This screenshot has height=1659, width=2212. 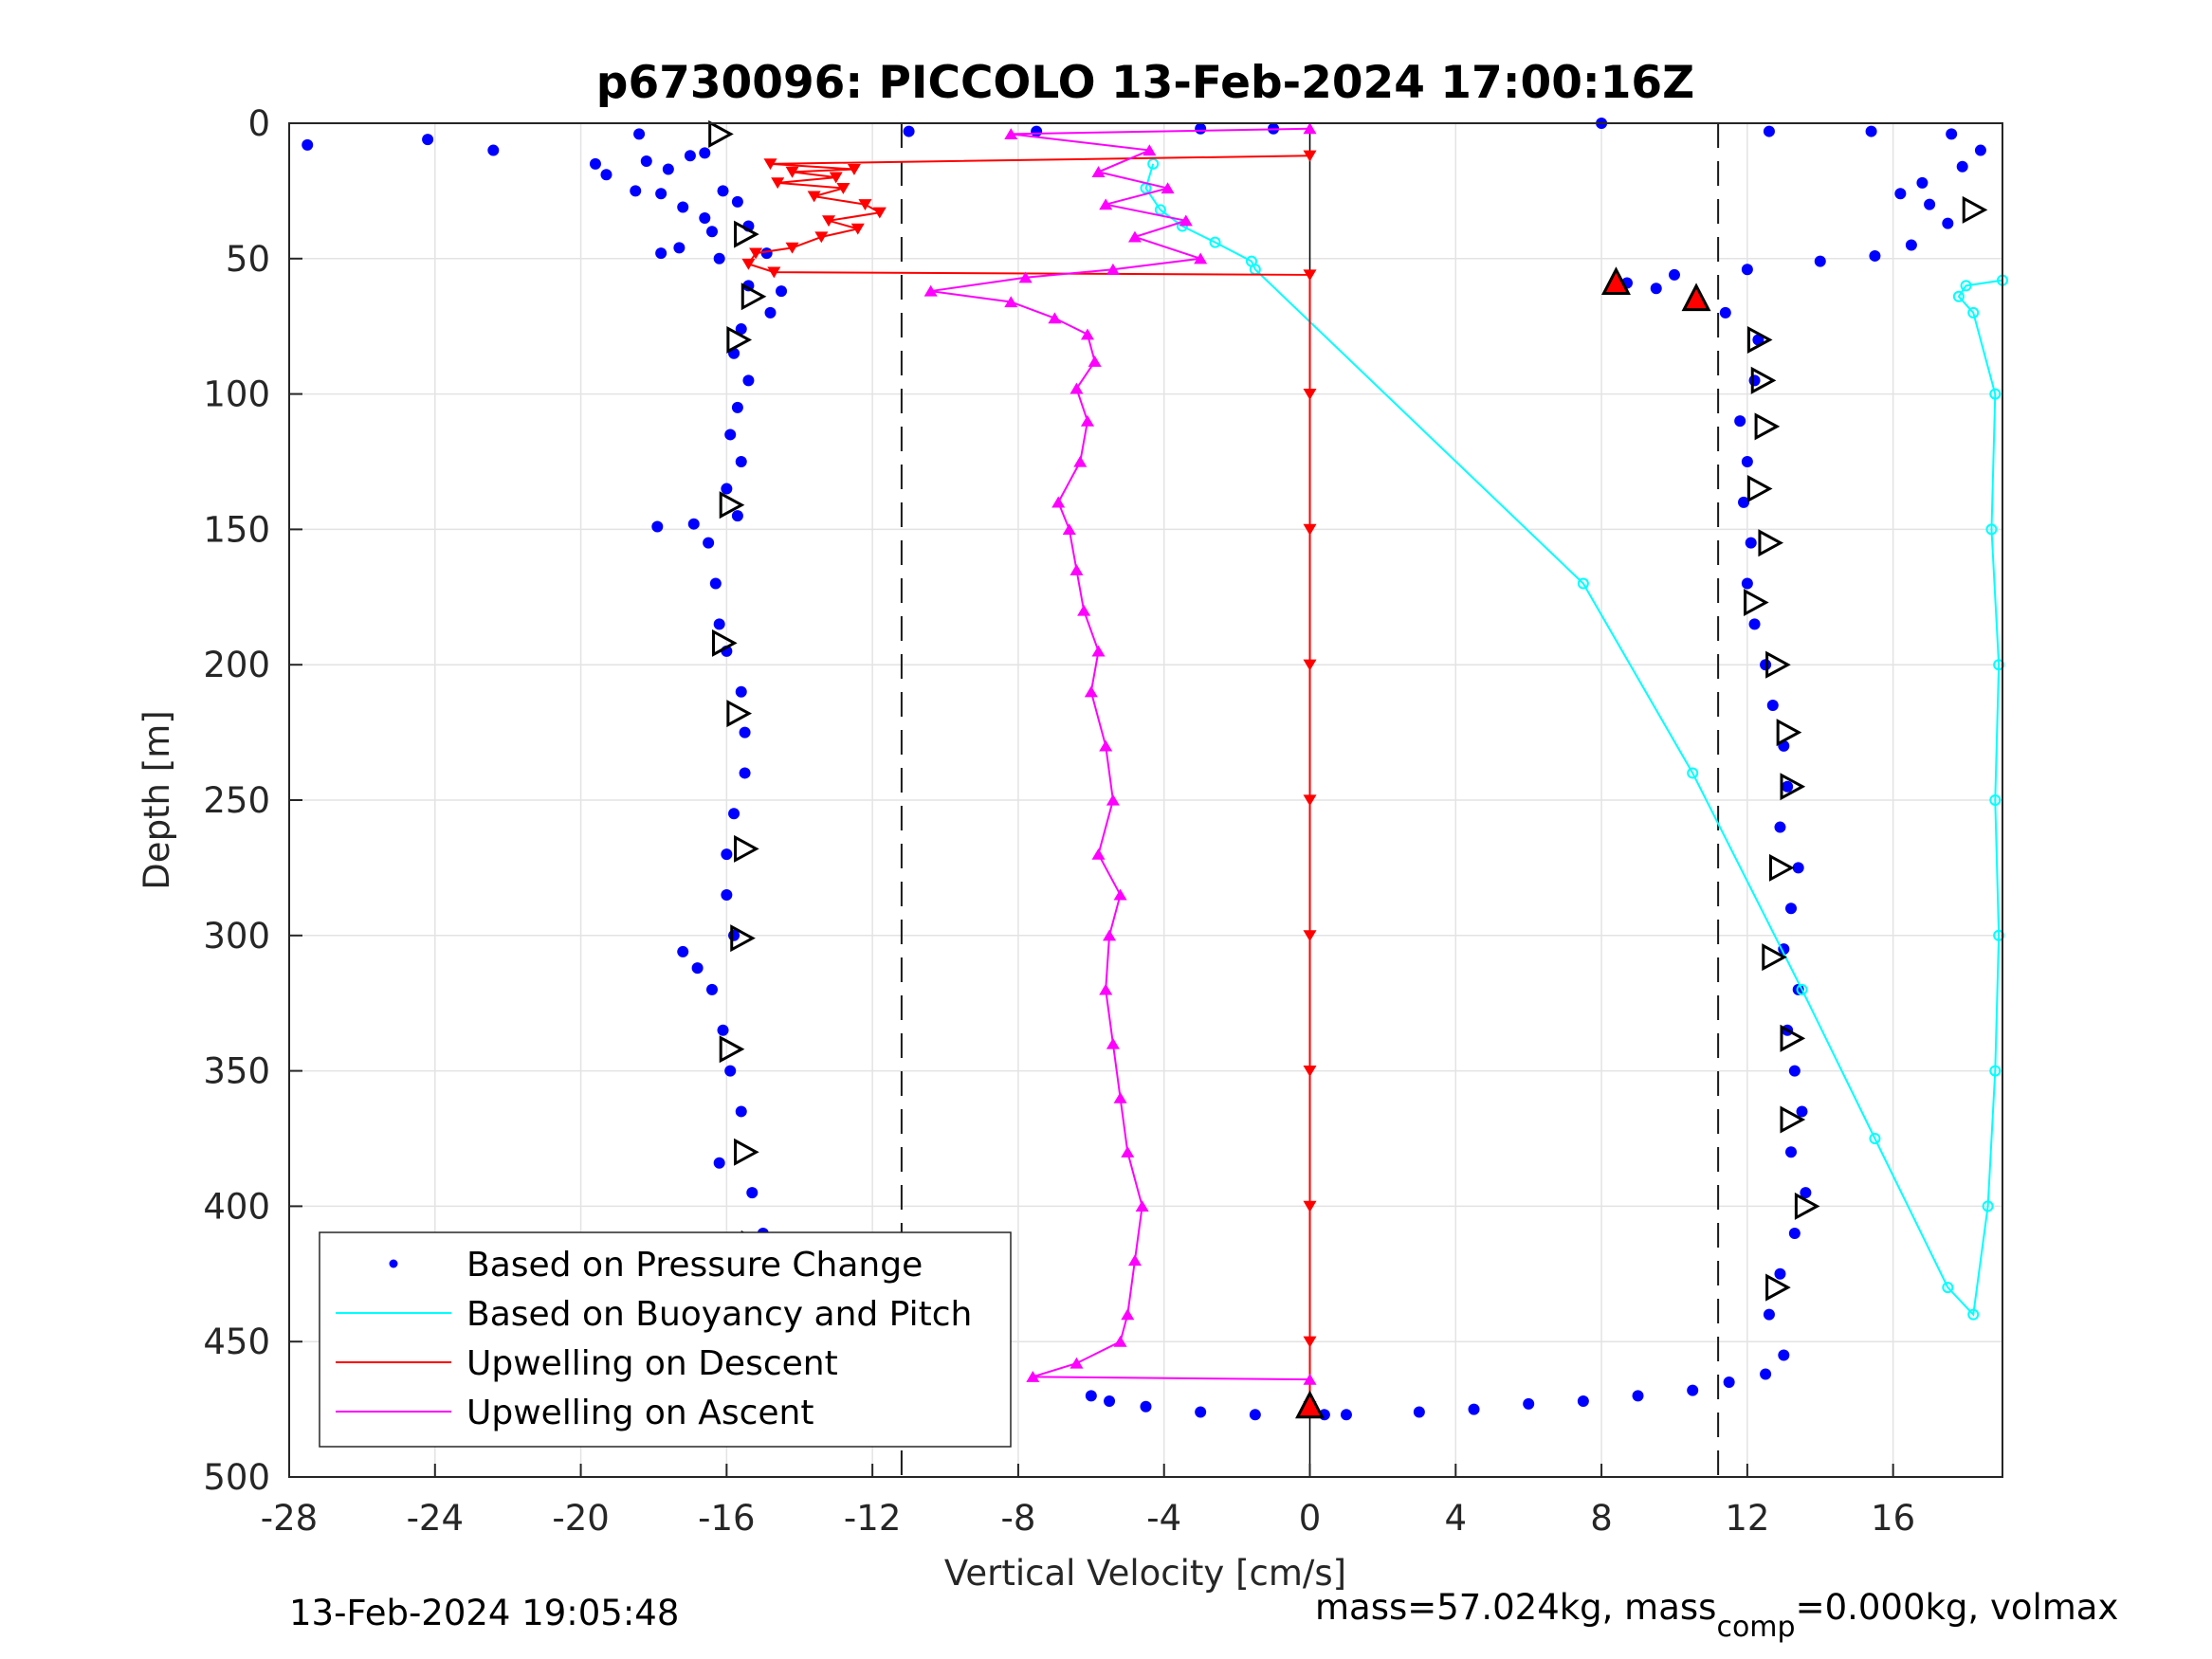 I want to click on legend-label-buoyancy: Based on Buoyancy and Pitch, so click(x=719, y=1314).